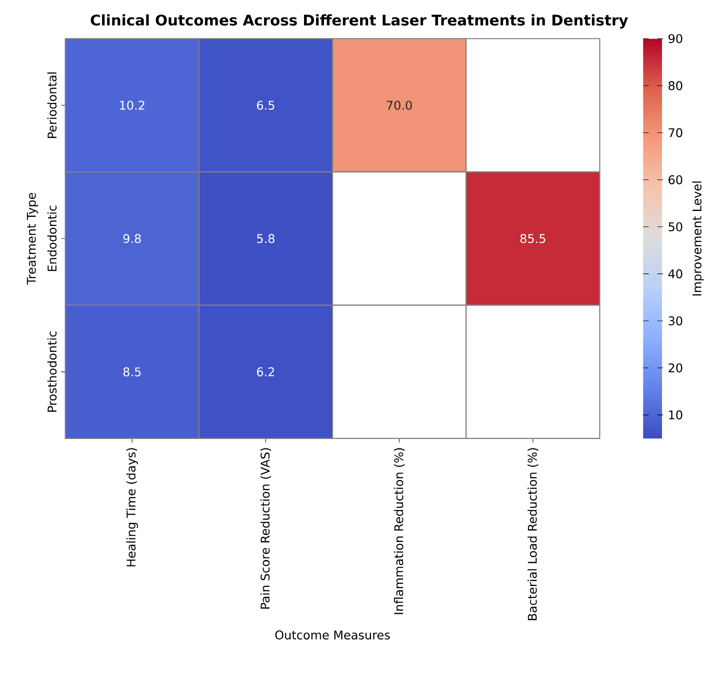 This screenshot has height=673, width=705. What do you see at coordinates (675, 367) in the screenshot?
I see `color-bar-label: 20` at bounding box center [675, 367].